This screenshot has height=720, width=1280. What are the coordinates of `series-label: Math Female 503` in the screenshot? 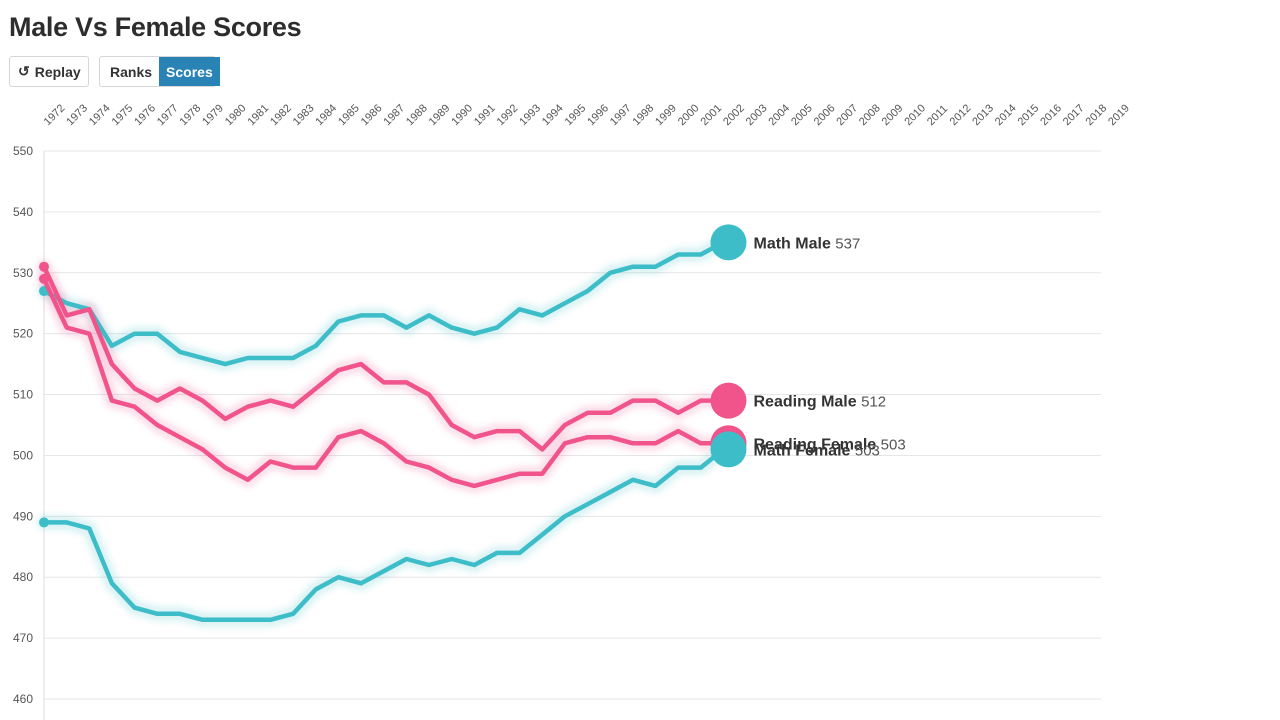 It's located at (817, 450).